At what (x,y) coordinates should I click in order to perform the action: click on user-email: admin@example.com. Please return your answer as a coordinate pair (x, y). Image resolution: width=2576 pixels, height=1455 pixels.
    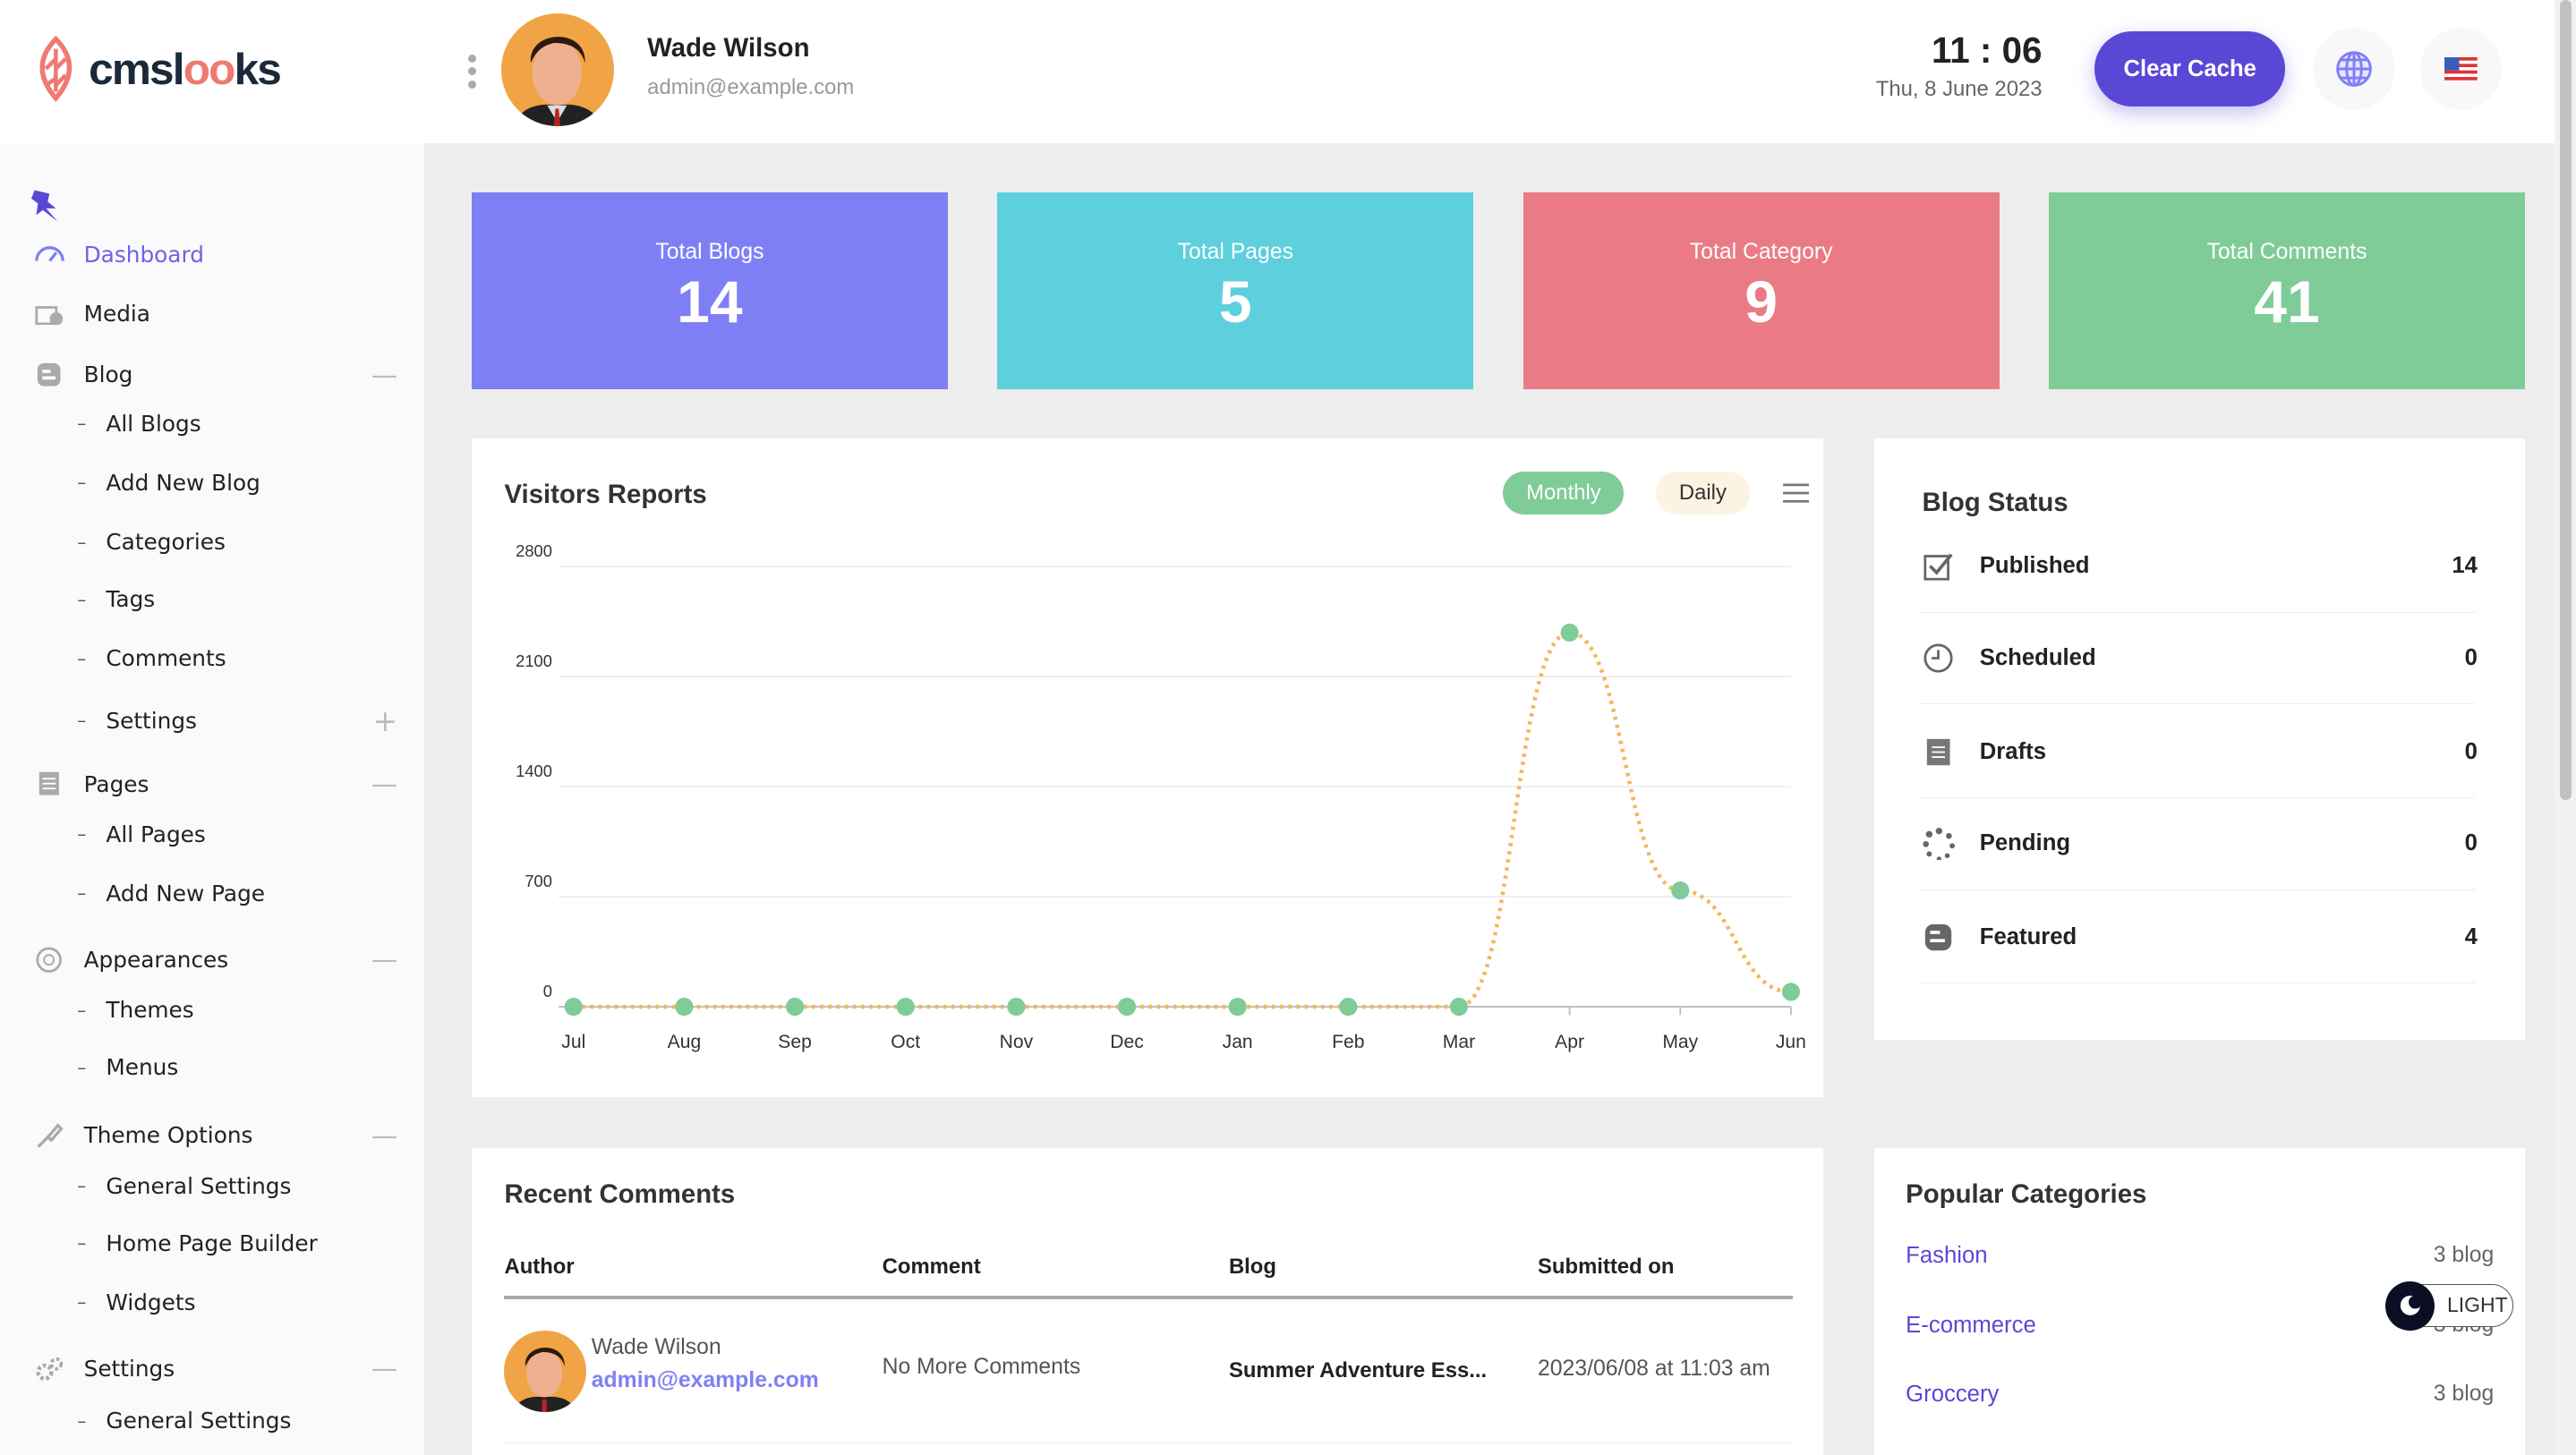
    Looking at the image, I should click on (751, 87).